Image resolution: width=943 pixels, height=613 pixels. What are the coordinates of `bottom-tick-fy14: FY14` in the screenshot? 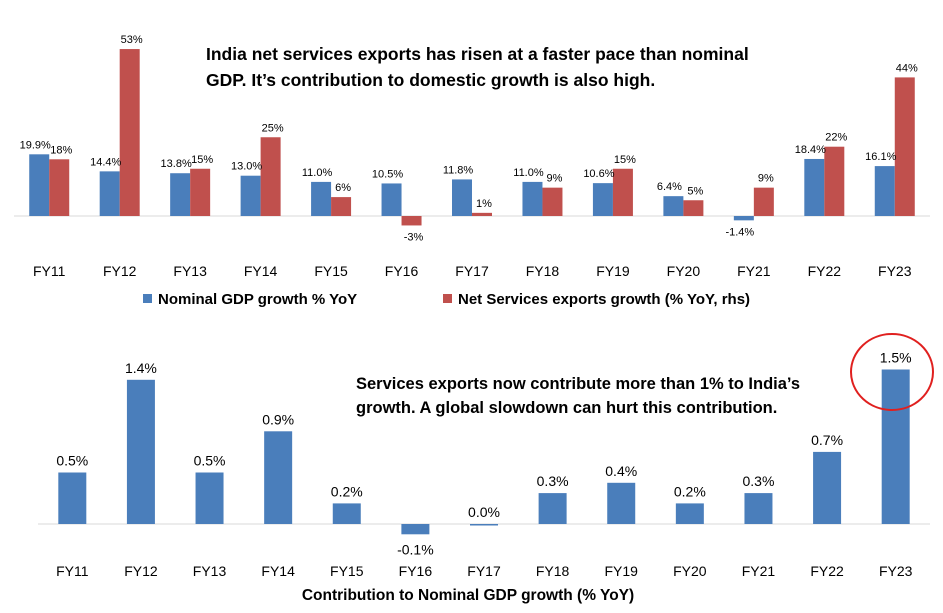 It's located at (278, 571).